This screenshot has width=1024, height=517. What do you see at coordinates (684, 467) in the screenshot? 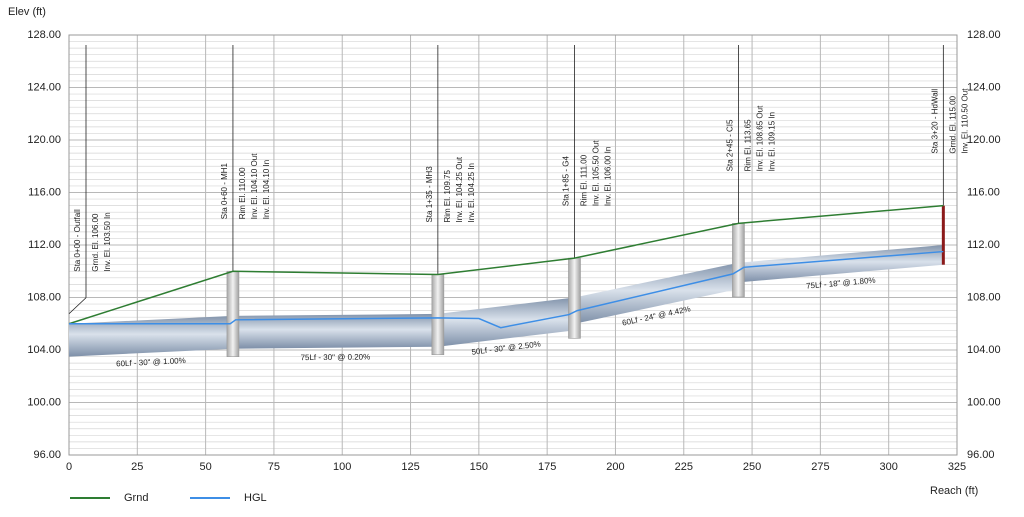
I see `x-tick-label: 225` at bounding box center [684, 467].